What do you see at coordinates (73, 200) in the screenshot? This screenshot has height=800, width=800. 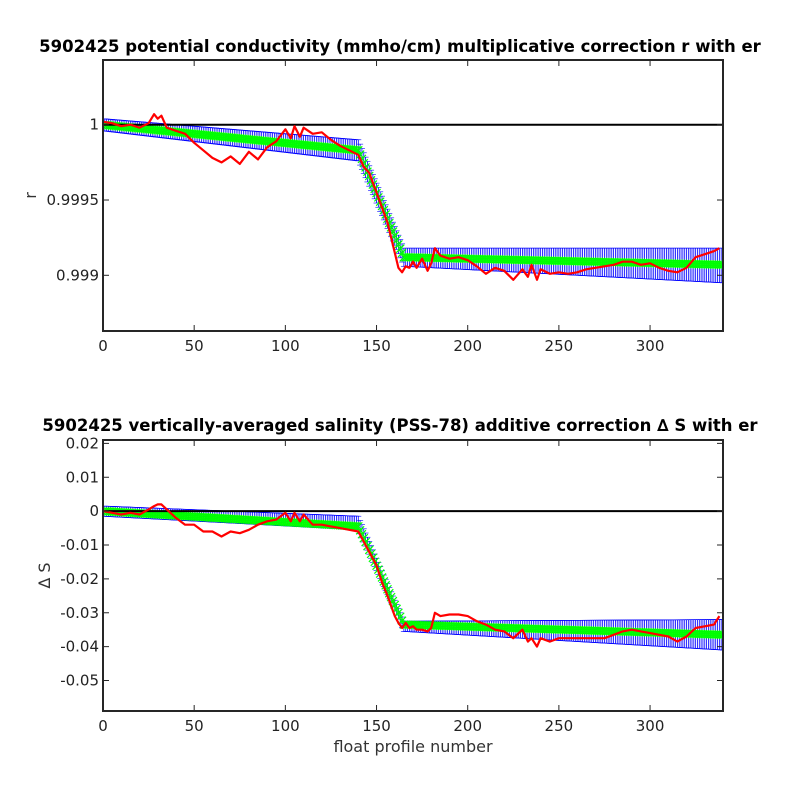 I see `y-tick-label: 0.9995` at bounding box center [73, 200].